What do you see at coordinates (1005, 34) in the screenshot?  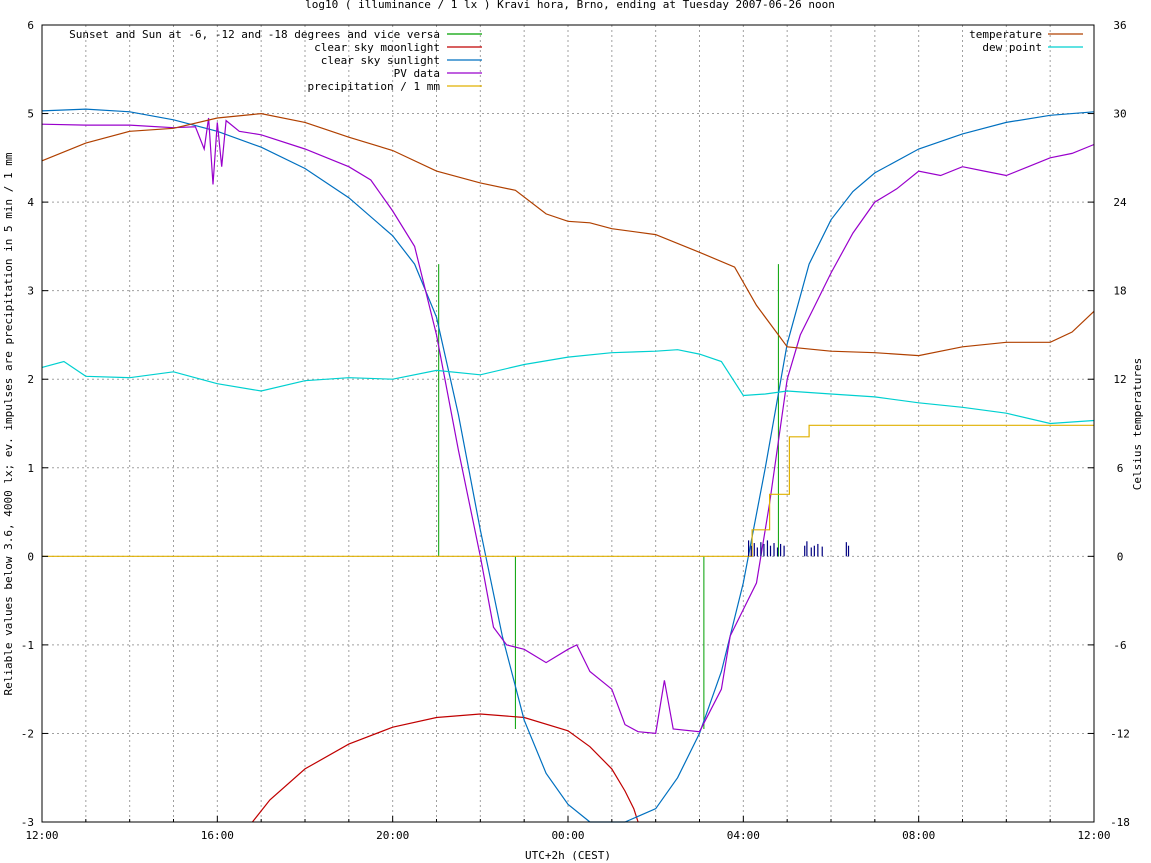 I see `legend-label: temperature` at bounding box center [1005, 34].